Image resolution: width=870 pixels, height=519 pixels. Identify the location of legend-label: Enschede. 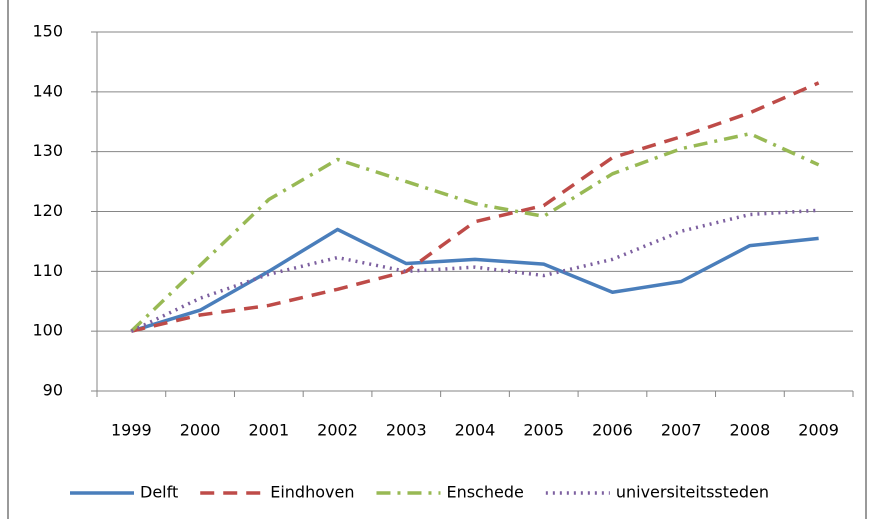
(484, 492).